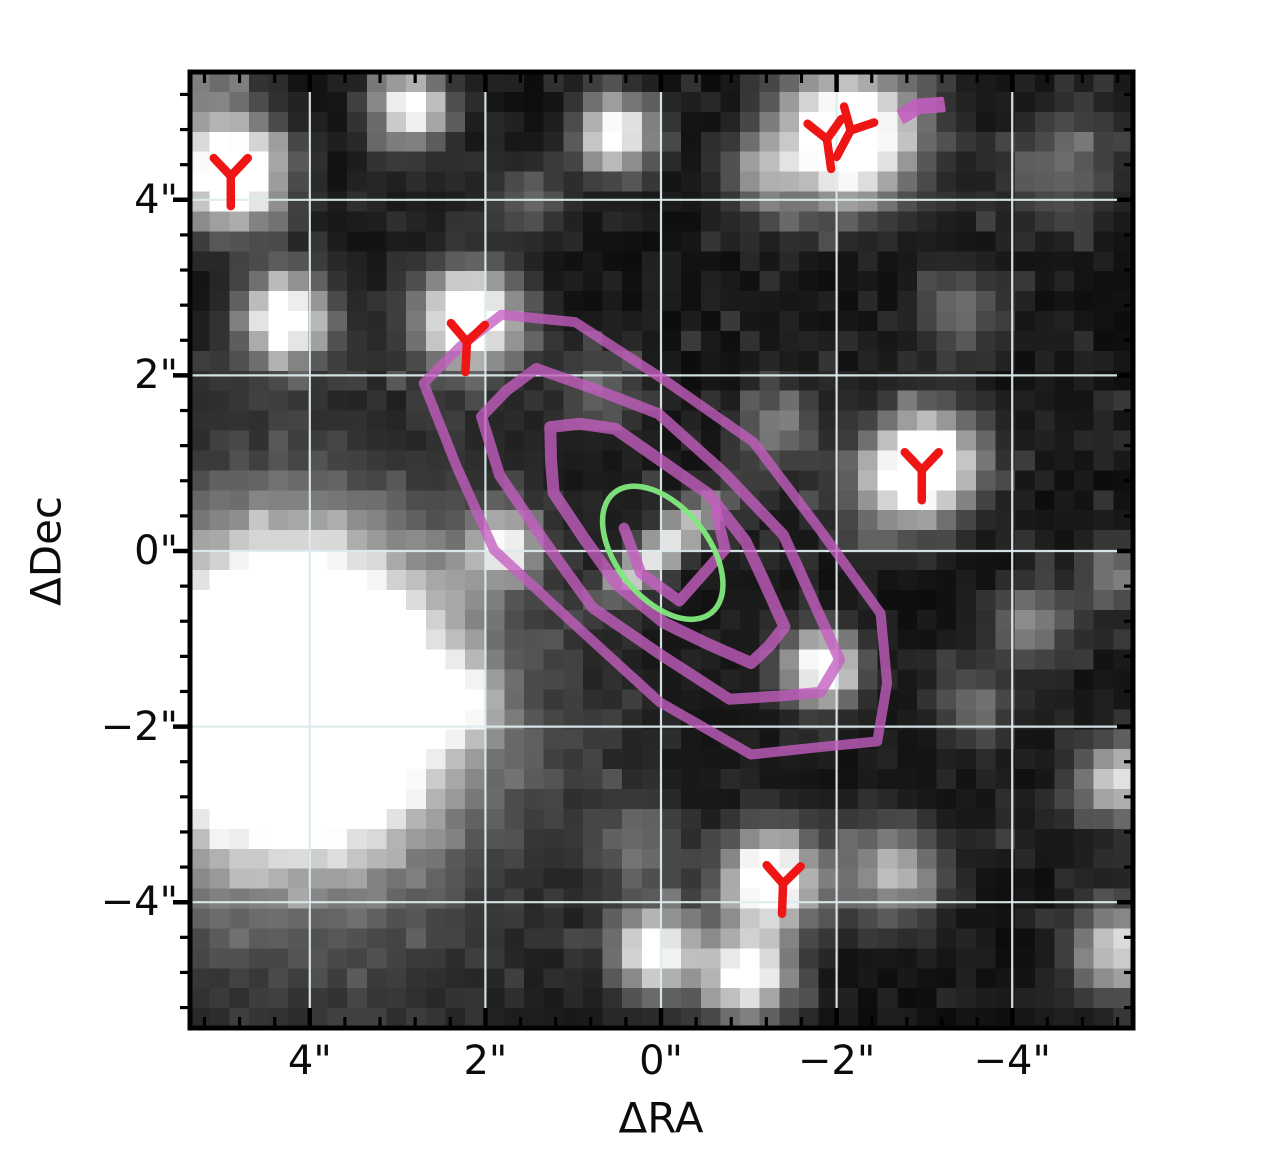 The height and width of the screenshot is (1151, 1280). What do you see at coordinates (139, 726) in the screenshot?
I see `y-tick-label: −2"` at bounding box center [139, 726].